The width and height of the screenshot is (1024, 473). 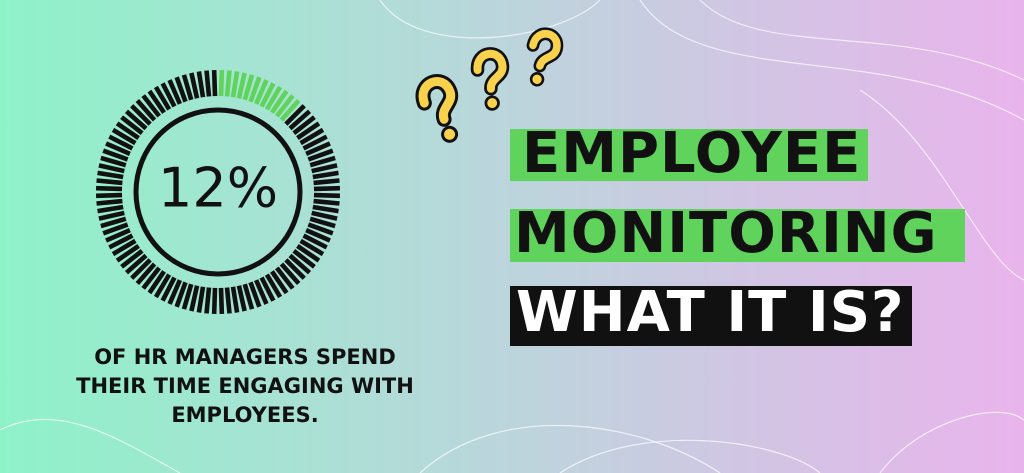 I want to click on headline-line: EMPLOYEE, so click(x=691, y=153).